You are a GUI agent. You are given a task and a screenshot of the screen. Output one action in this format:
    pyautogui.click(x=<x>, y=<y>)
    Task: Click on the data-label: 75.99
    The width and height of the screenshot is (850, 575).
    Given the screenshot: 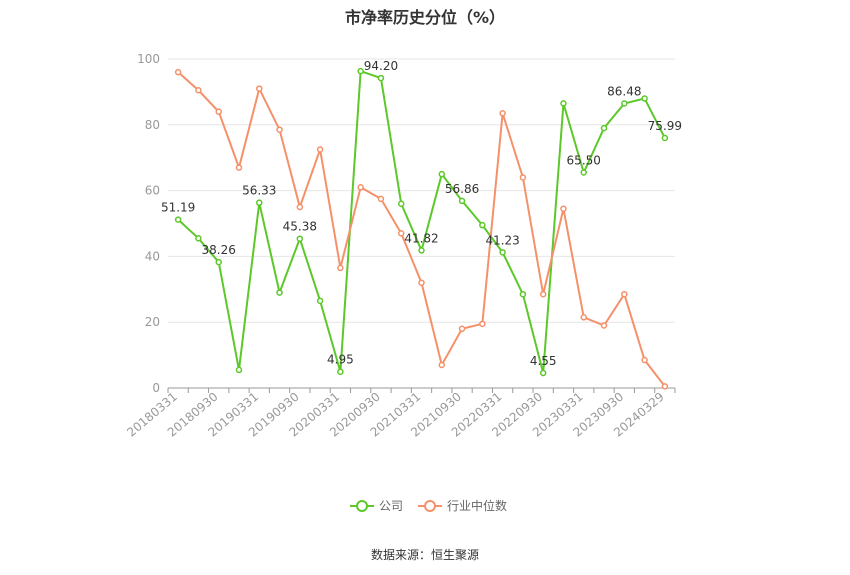 What is the action you would take?
    pyautogui.click(x=665, y=126)
    